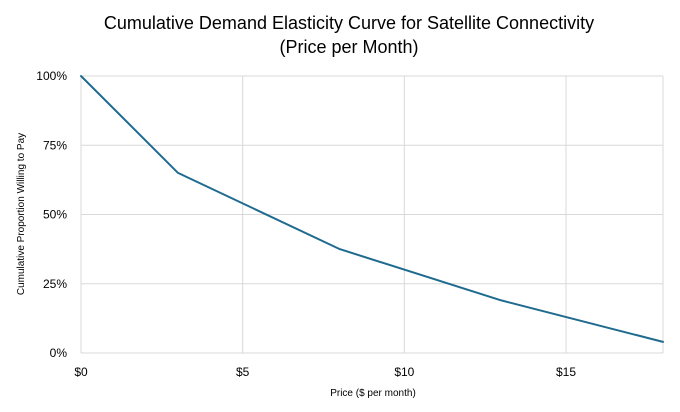  What do you see at coordinates (373, 393) in the screenshot?
I see `x-axis-label: Price ($ per month)` at bounding box center [373, 393].